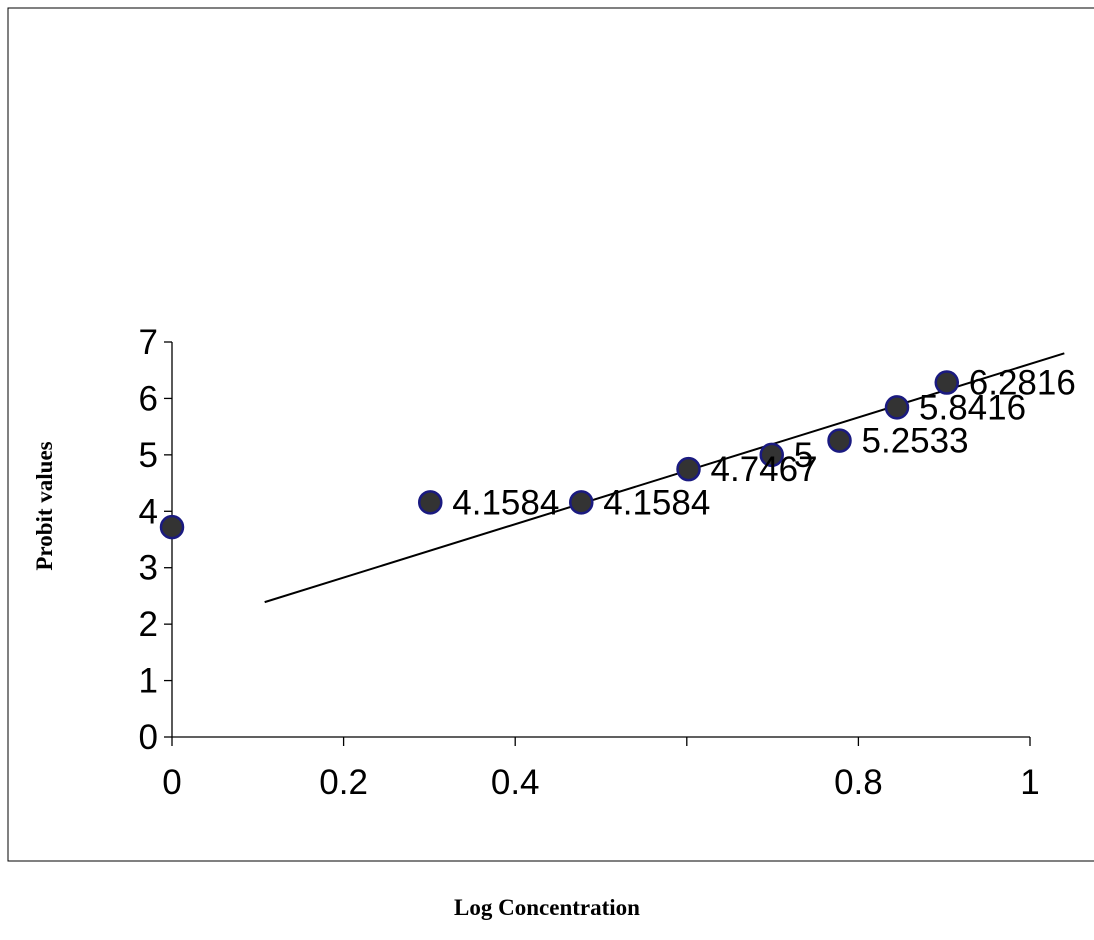  Describe the element at coordinates (343, 782) in the screenshot. I see `x-tick-label: 0.2` at that location.